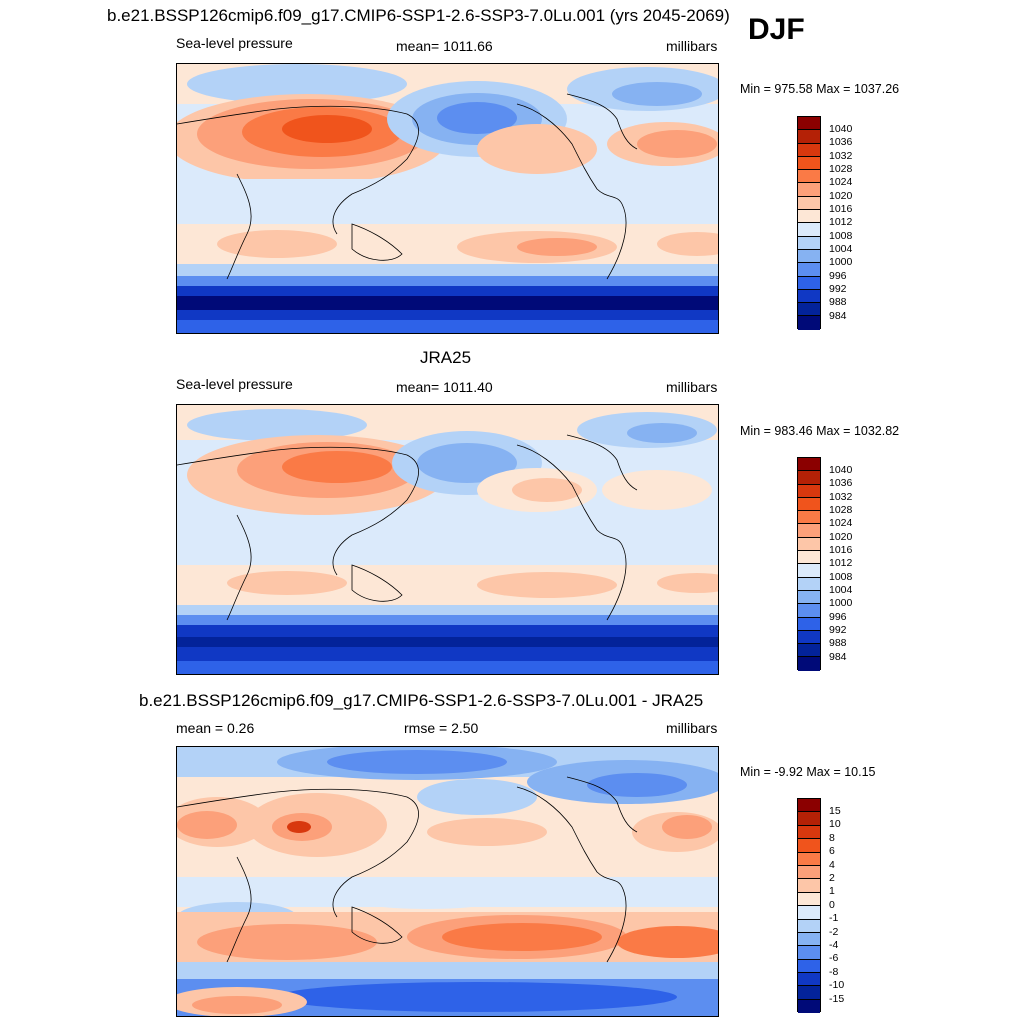 Image resolution: width=1024 pixels, height=1024 pixels. Describe the element at coordinates (841, 537) in the screenshot. I see `panel2-colorbar-label: 1020` at that location.